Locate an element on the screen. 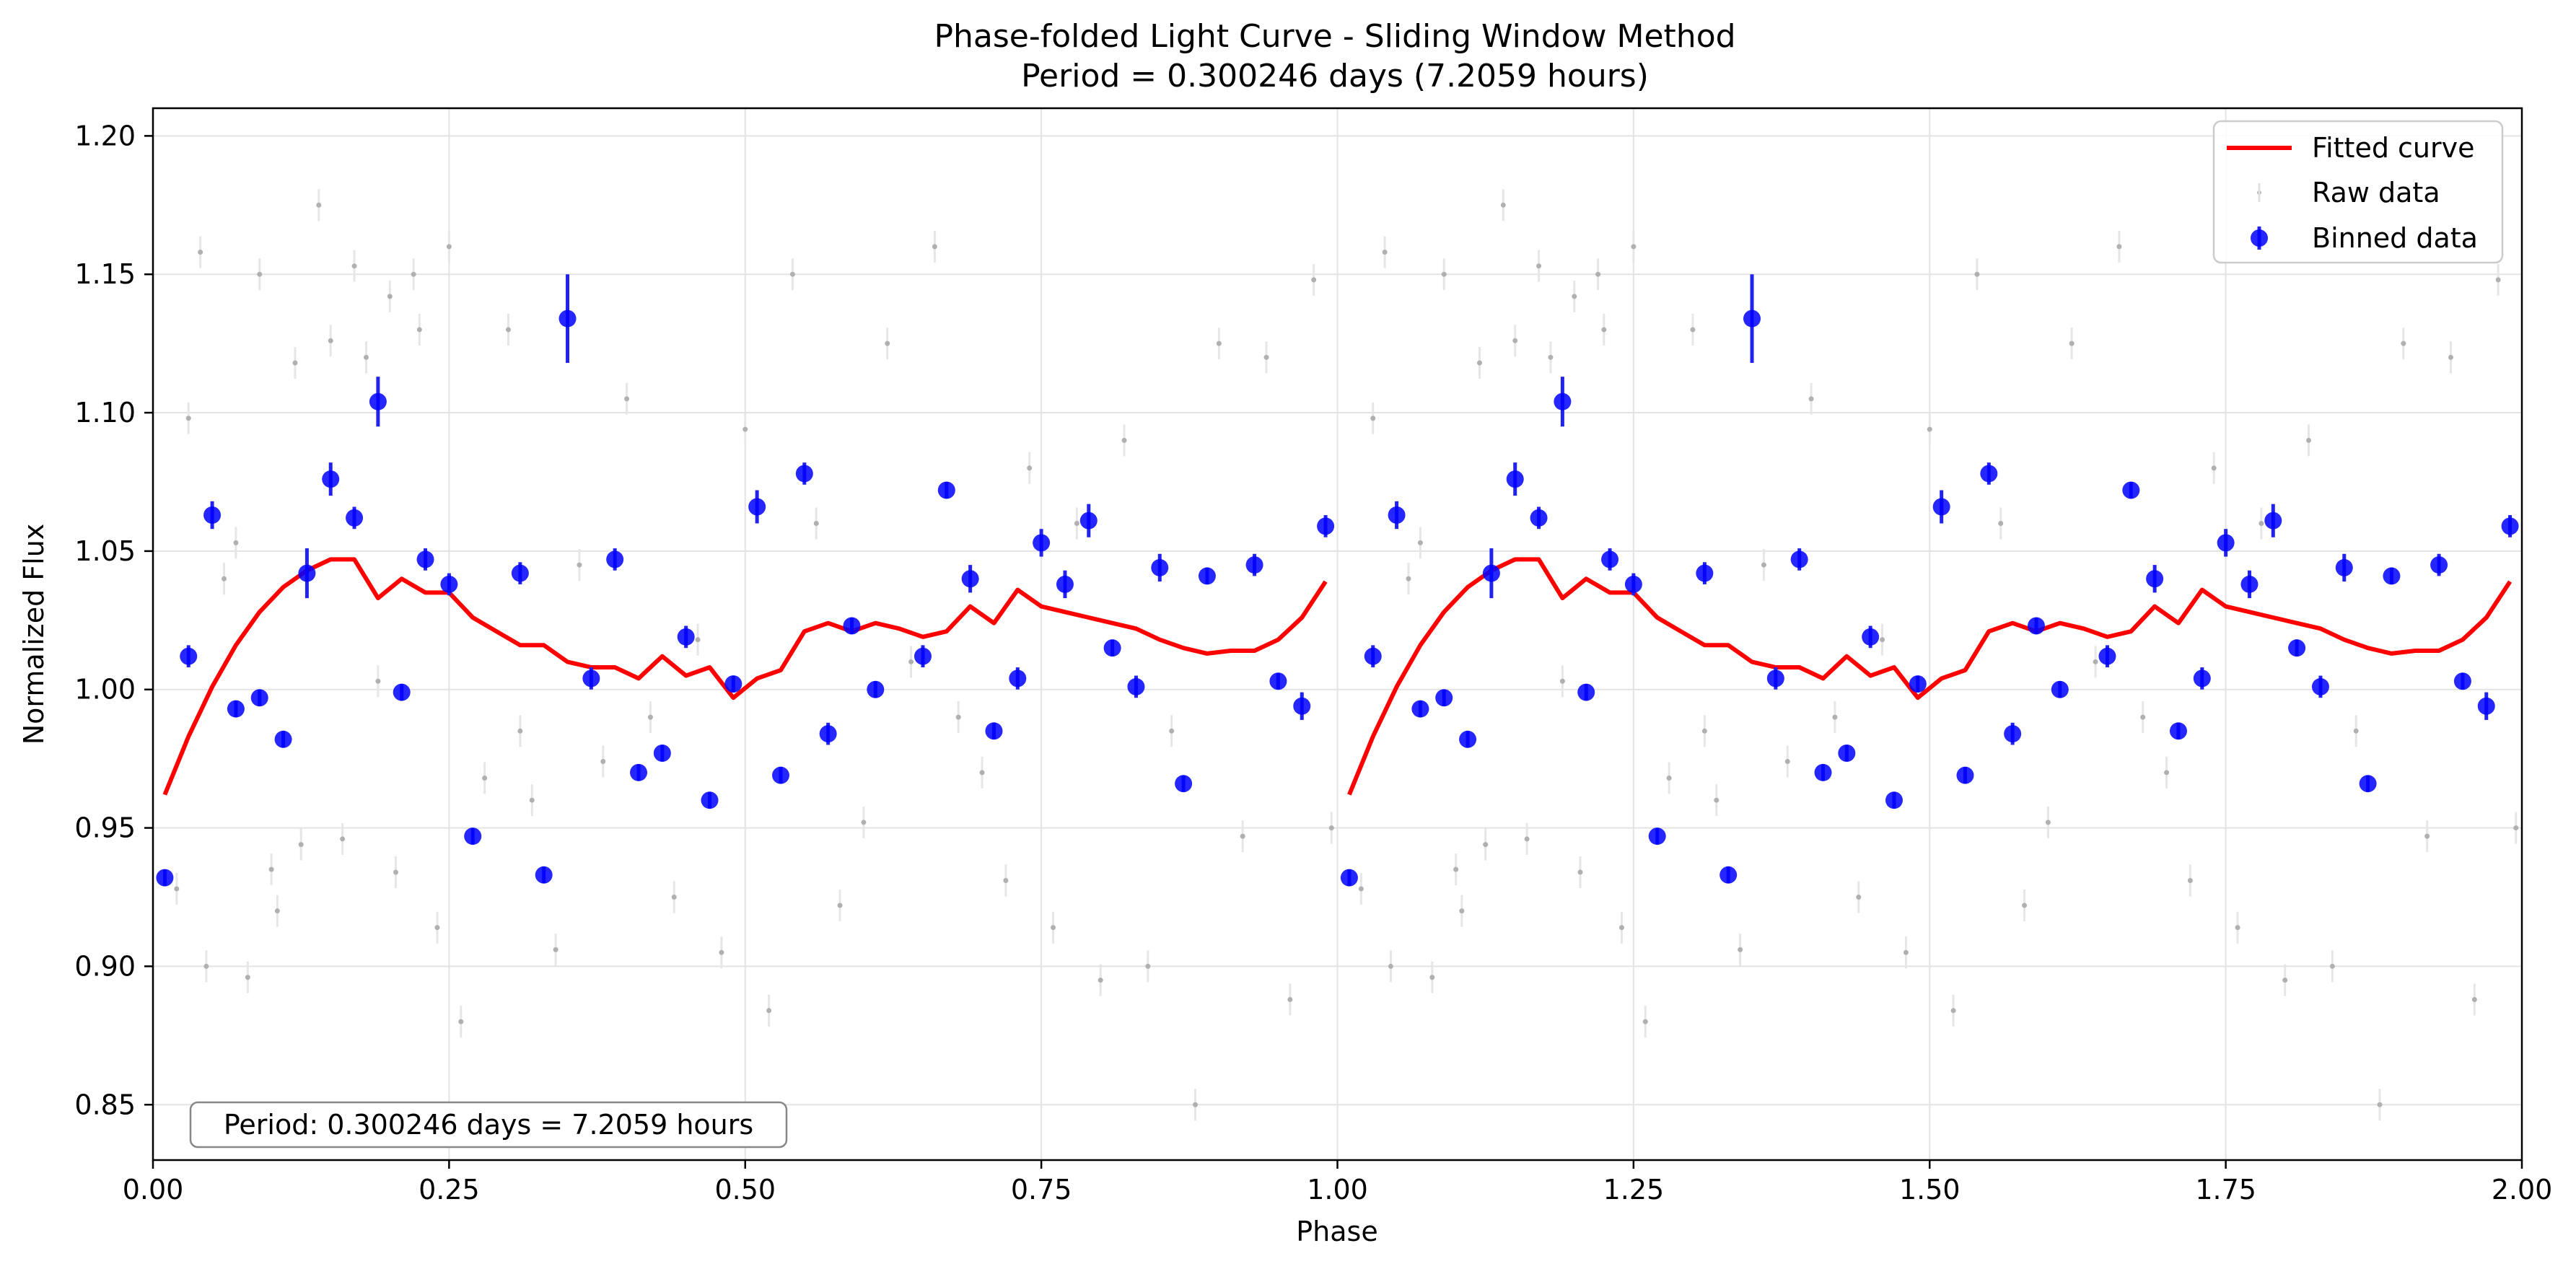  fitted-curve-line is located at coordinates (745, 676).